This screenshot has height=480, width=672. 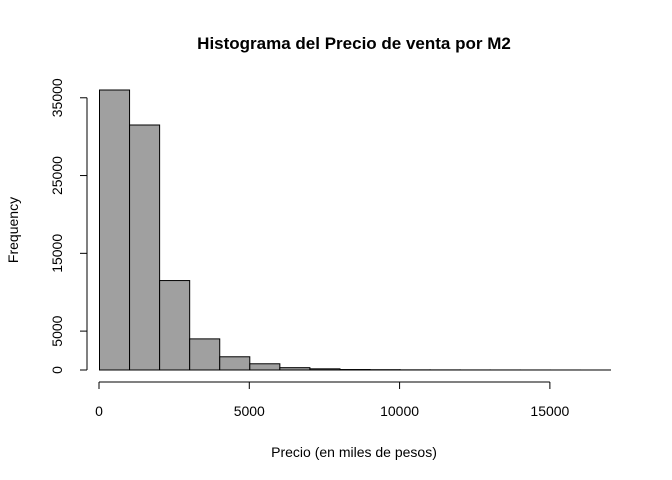 I want to click on x-tick-label: 5000, so click(x=249, y=411).